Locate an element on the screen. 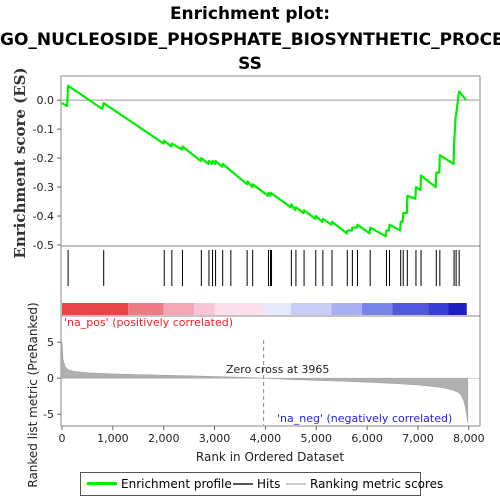  x-tick-label: 7,000 is located at coordinates (418, 438).